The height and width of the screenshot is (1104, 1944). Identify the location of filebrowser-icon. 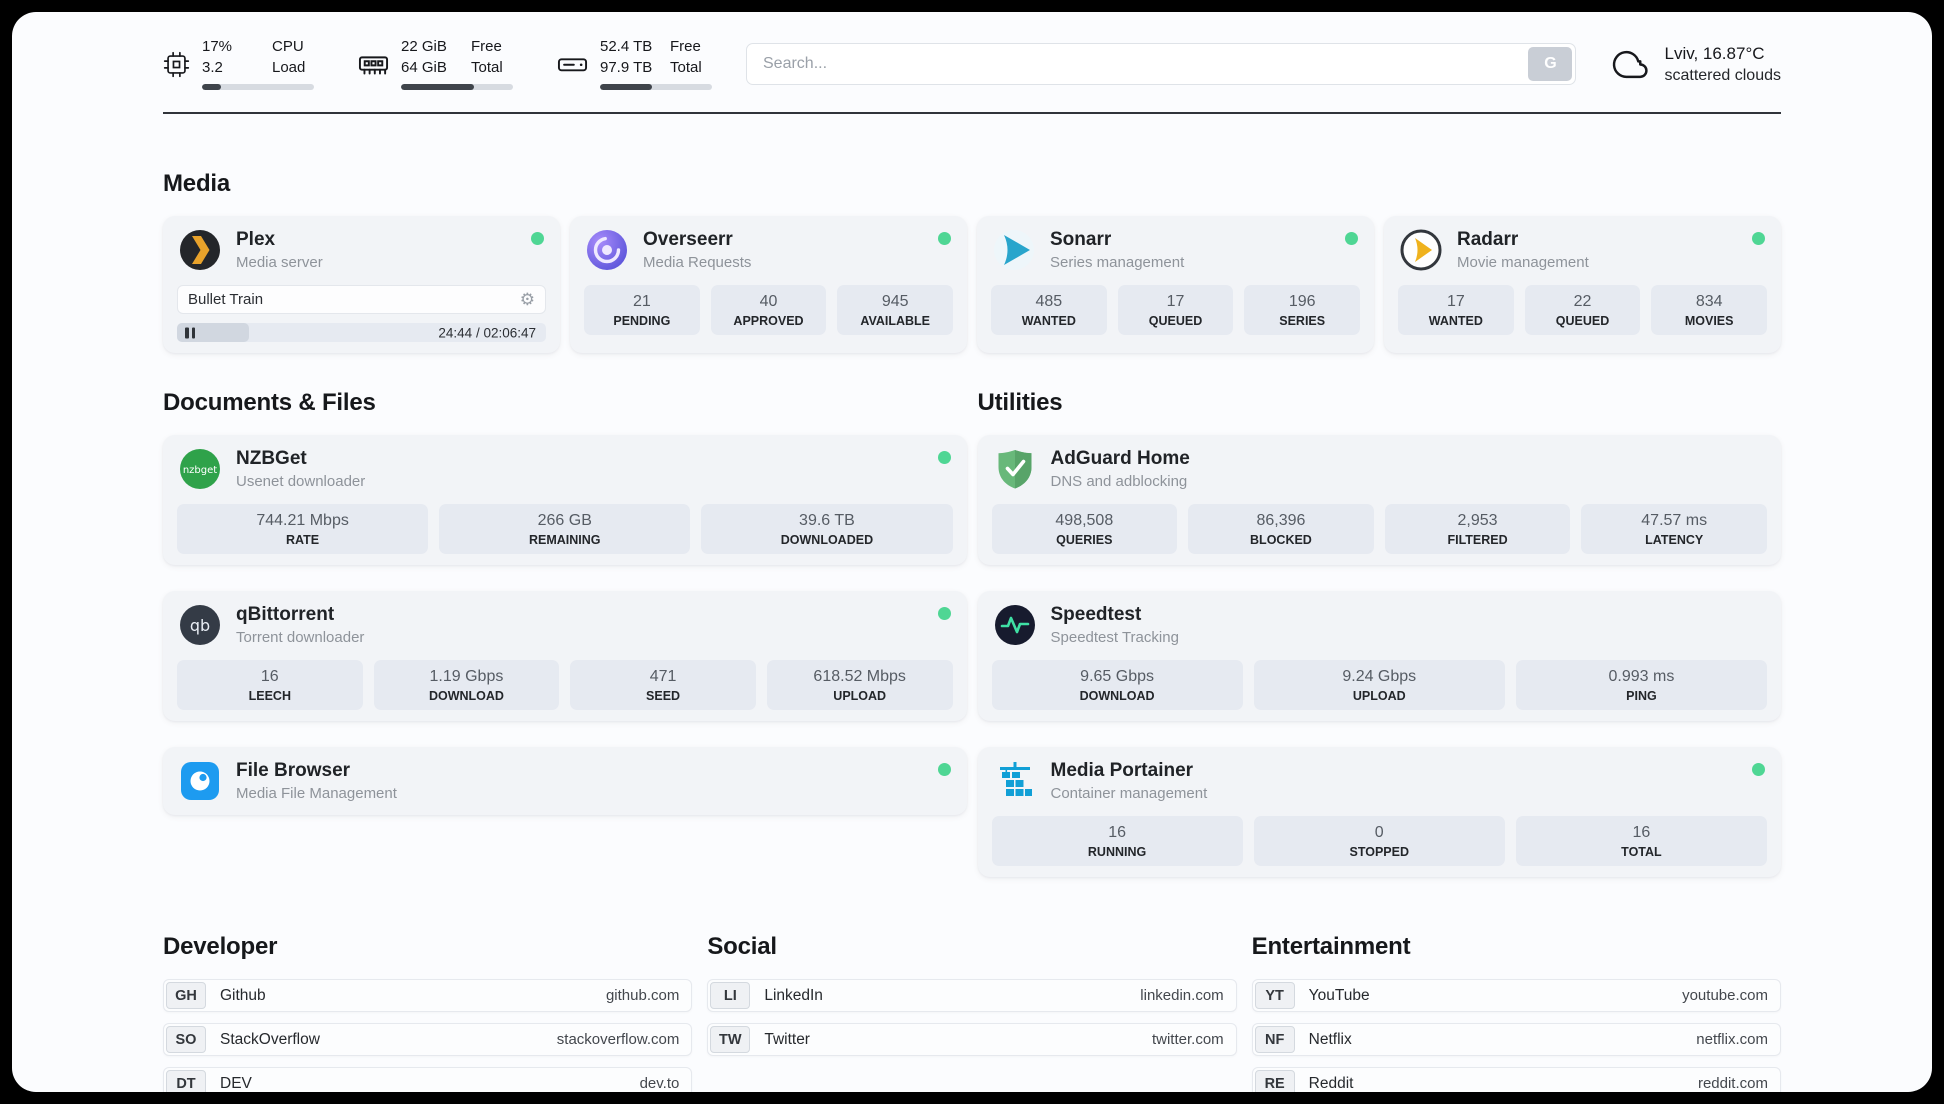
(200, 781).